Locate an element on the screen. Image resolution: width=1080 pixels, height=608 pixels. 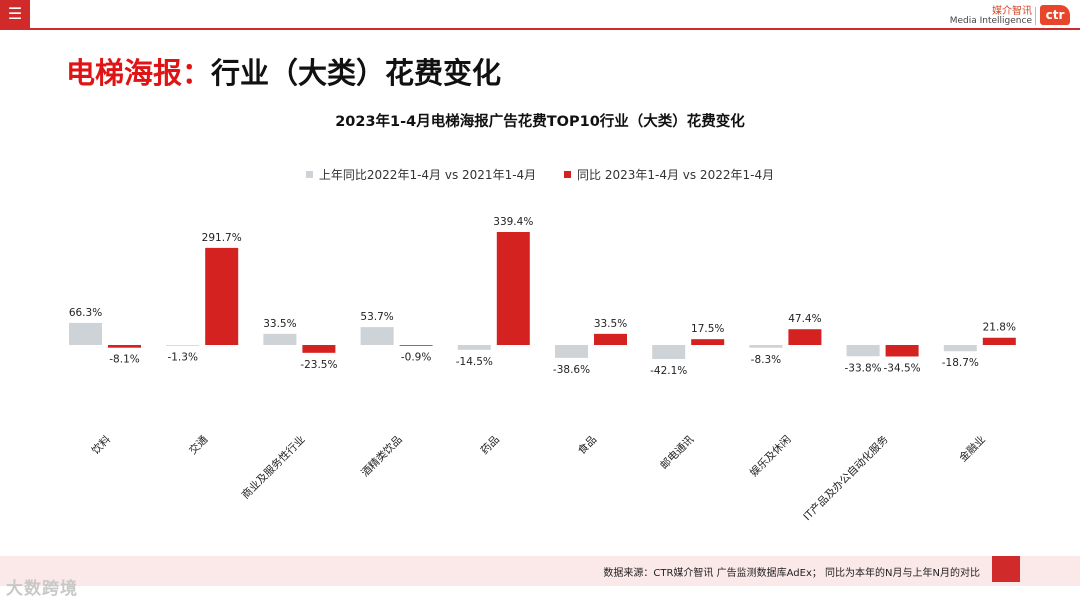
data-label-prev-1: -1.3% is located at coordinates (182, 357).